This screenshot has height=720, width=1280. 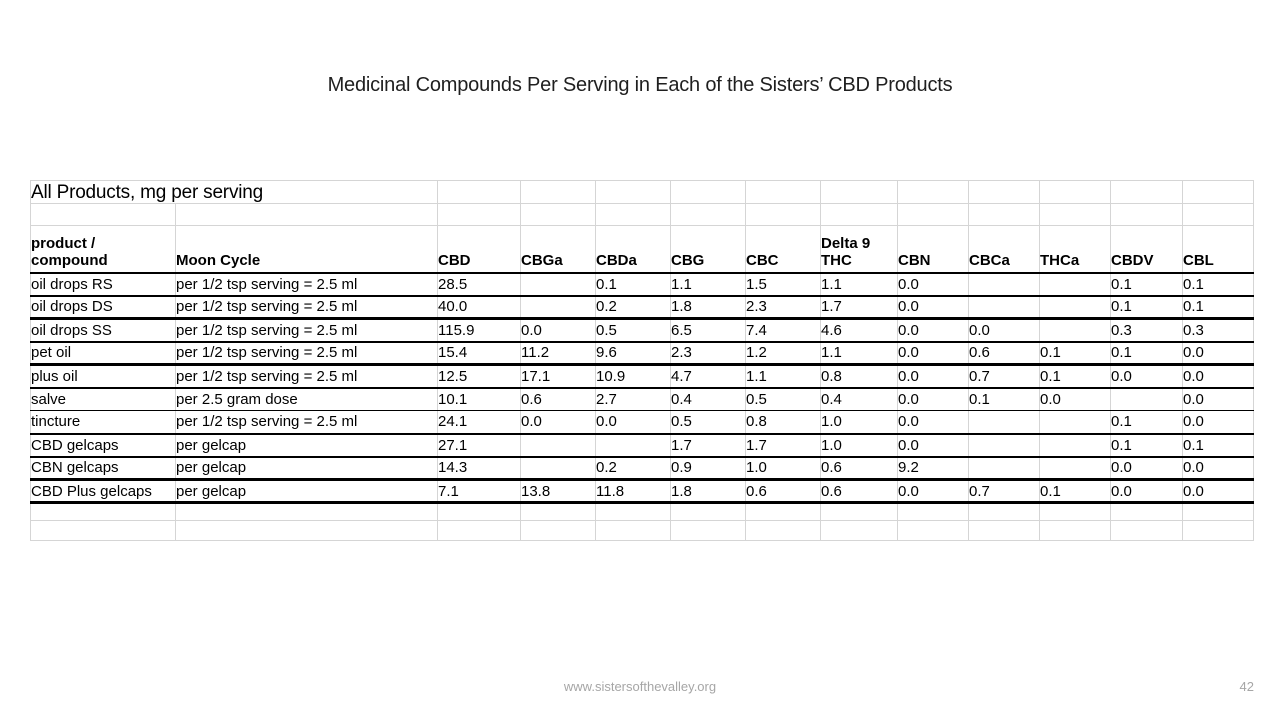 What do you see at coordinates (633, 249) in the screenshot?
I see `column-header-cbda: CBDa` at bounding box center [633, 249].